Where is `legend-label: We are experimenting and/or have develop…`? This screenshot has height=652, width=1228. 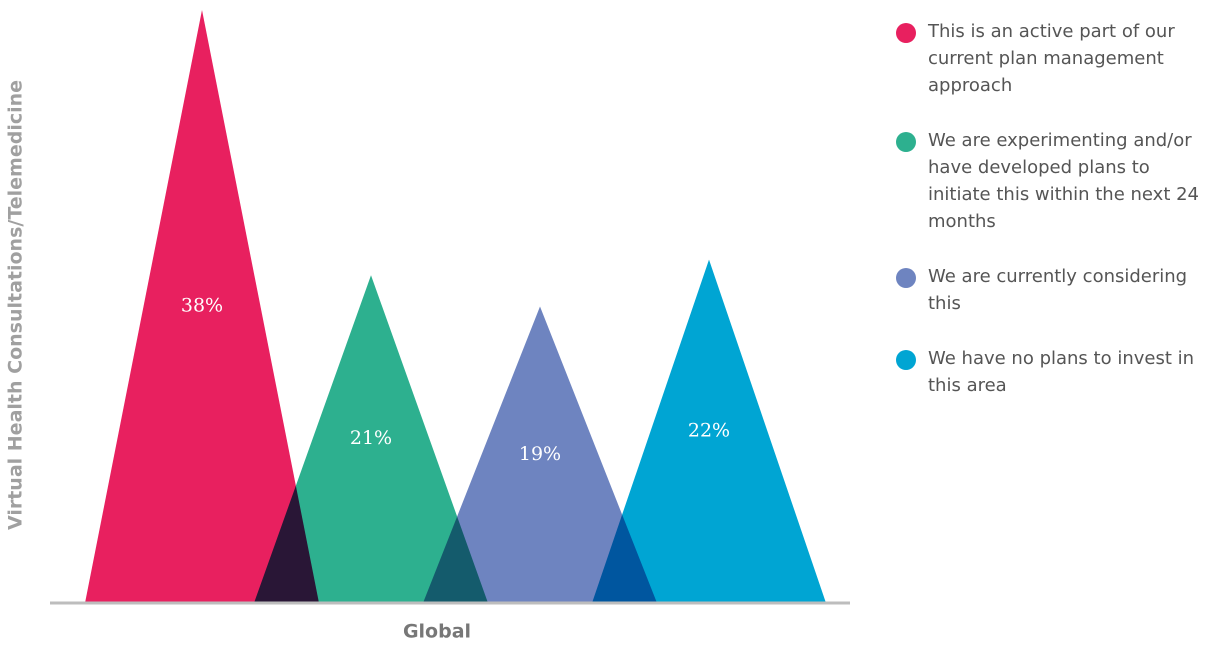 legend-label: We are experimenting and/or have develop… is located at coordinates (1064, 181).